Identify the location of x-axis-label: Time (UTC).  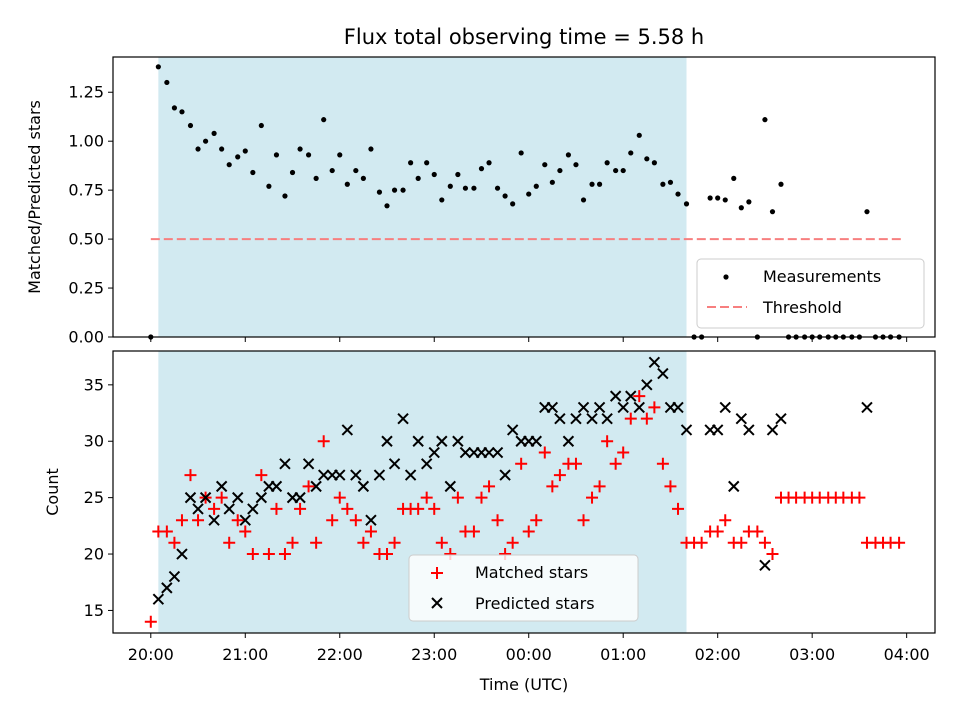
(523, 684).